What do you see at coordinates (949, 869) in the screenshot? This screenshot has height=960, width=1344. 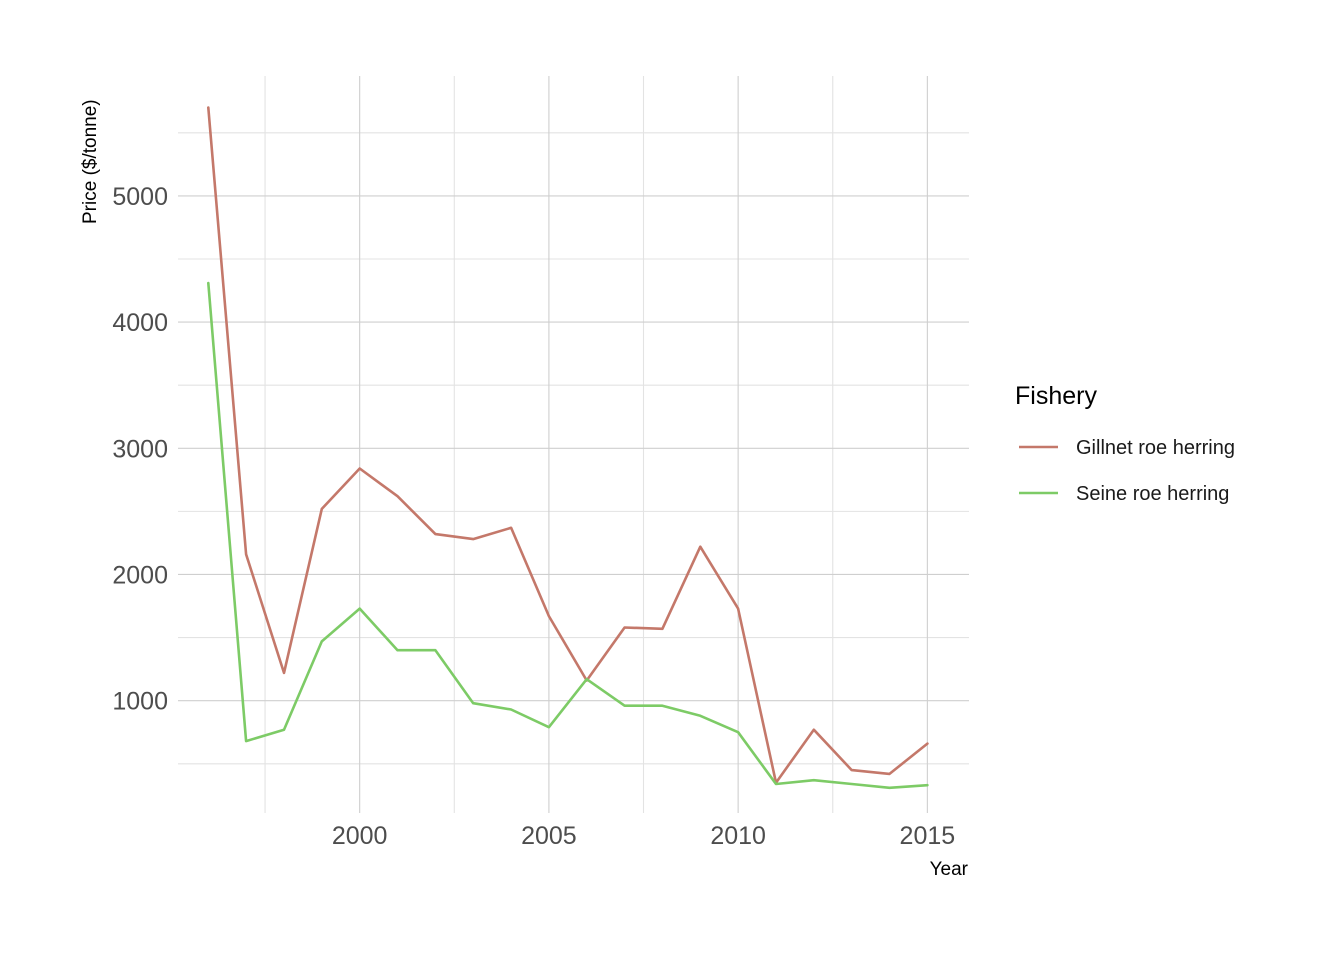 I see `x-axis-title: Year` at bounding box center [949, 869].